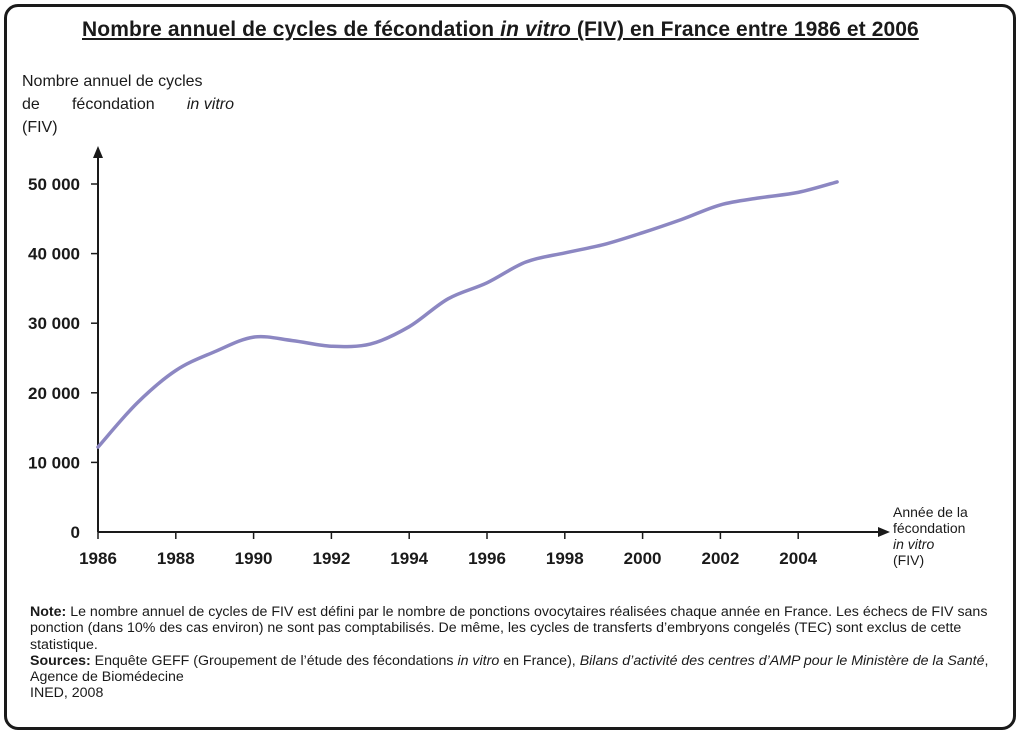 The width and height of the screenshot is (1024, 738). Describe the element at coordinates (930, 512) in the screenshot. I see `x-axis-label-line1: Année de la` at that location.